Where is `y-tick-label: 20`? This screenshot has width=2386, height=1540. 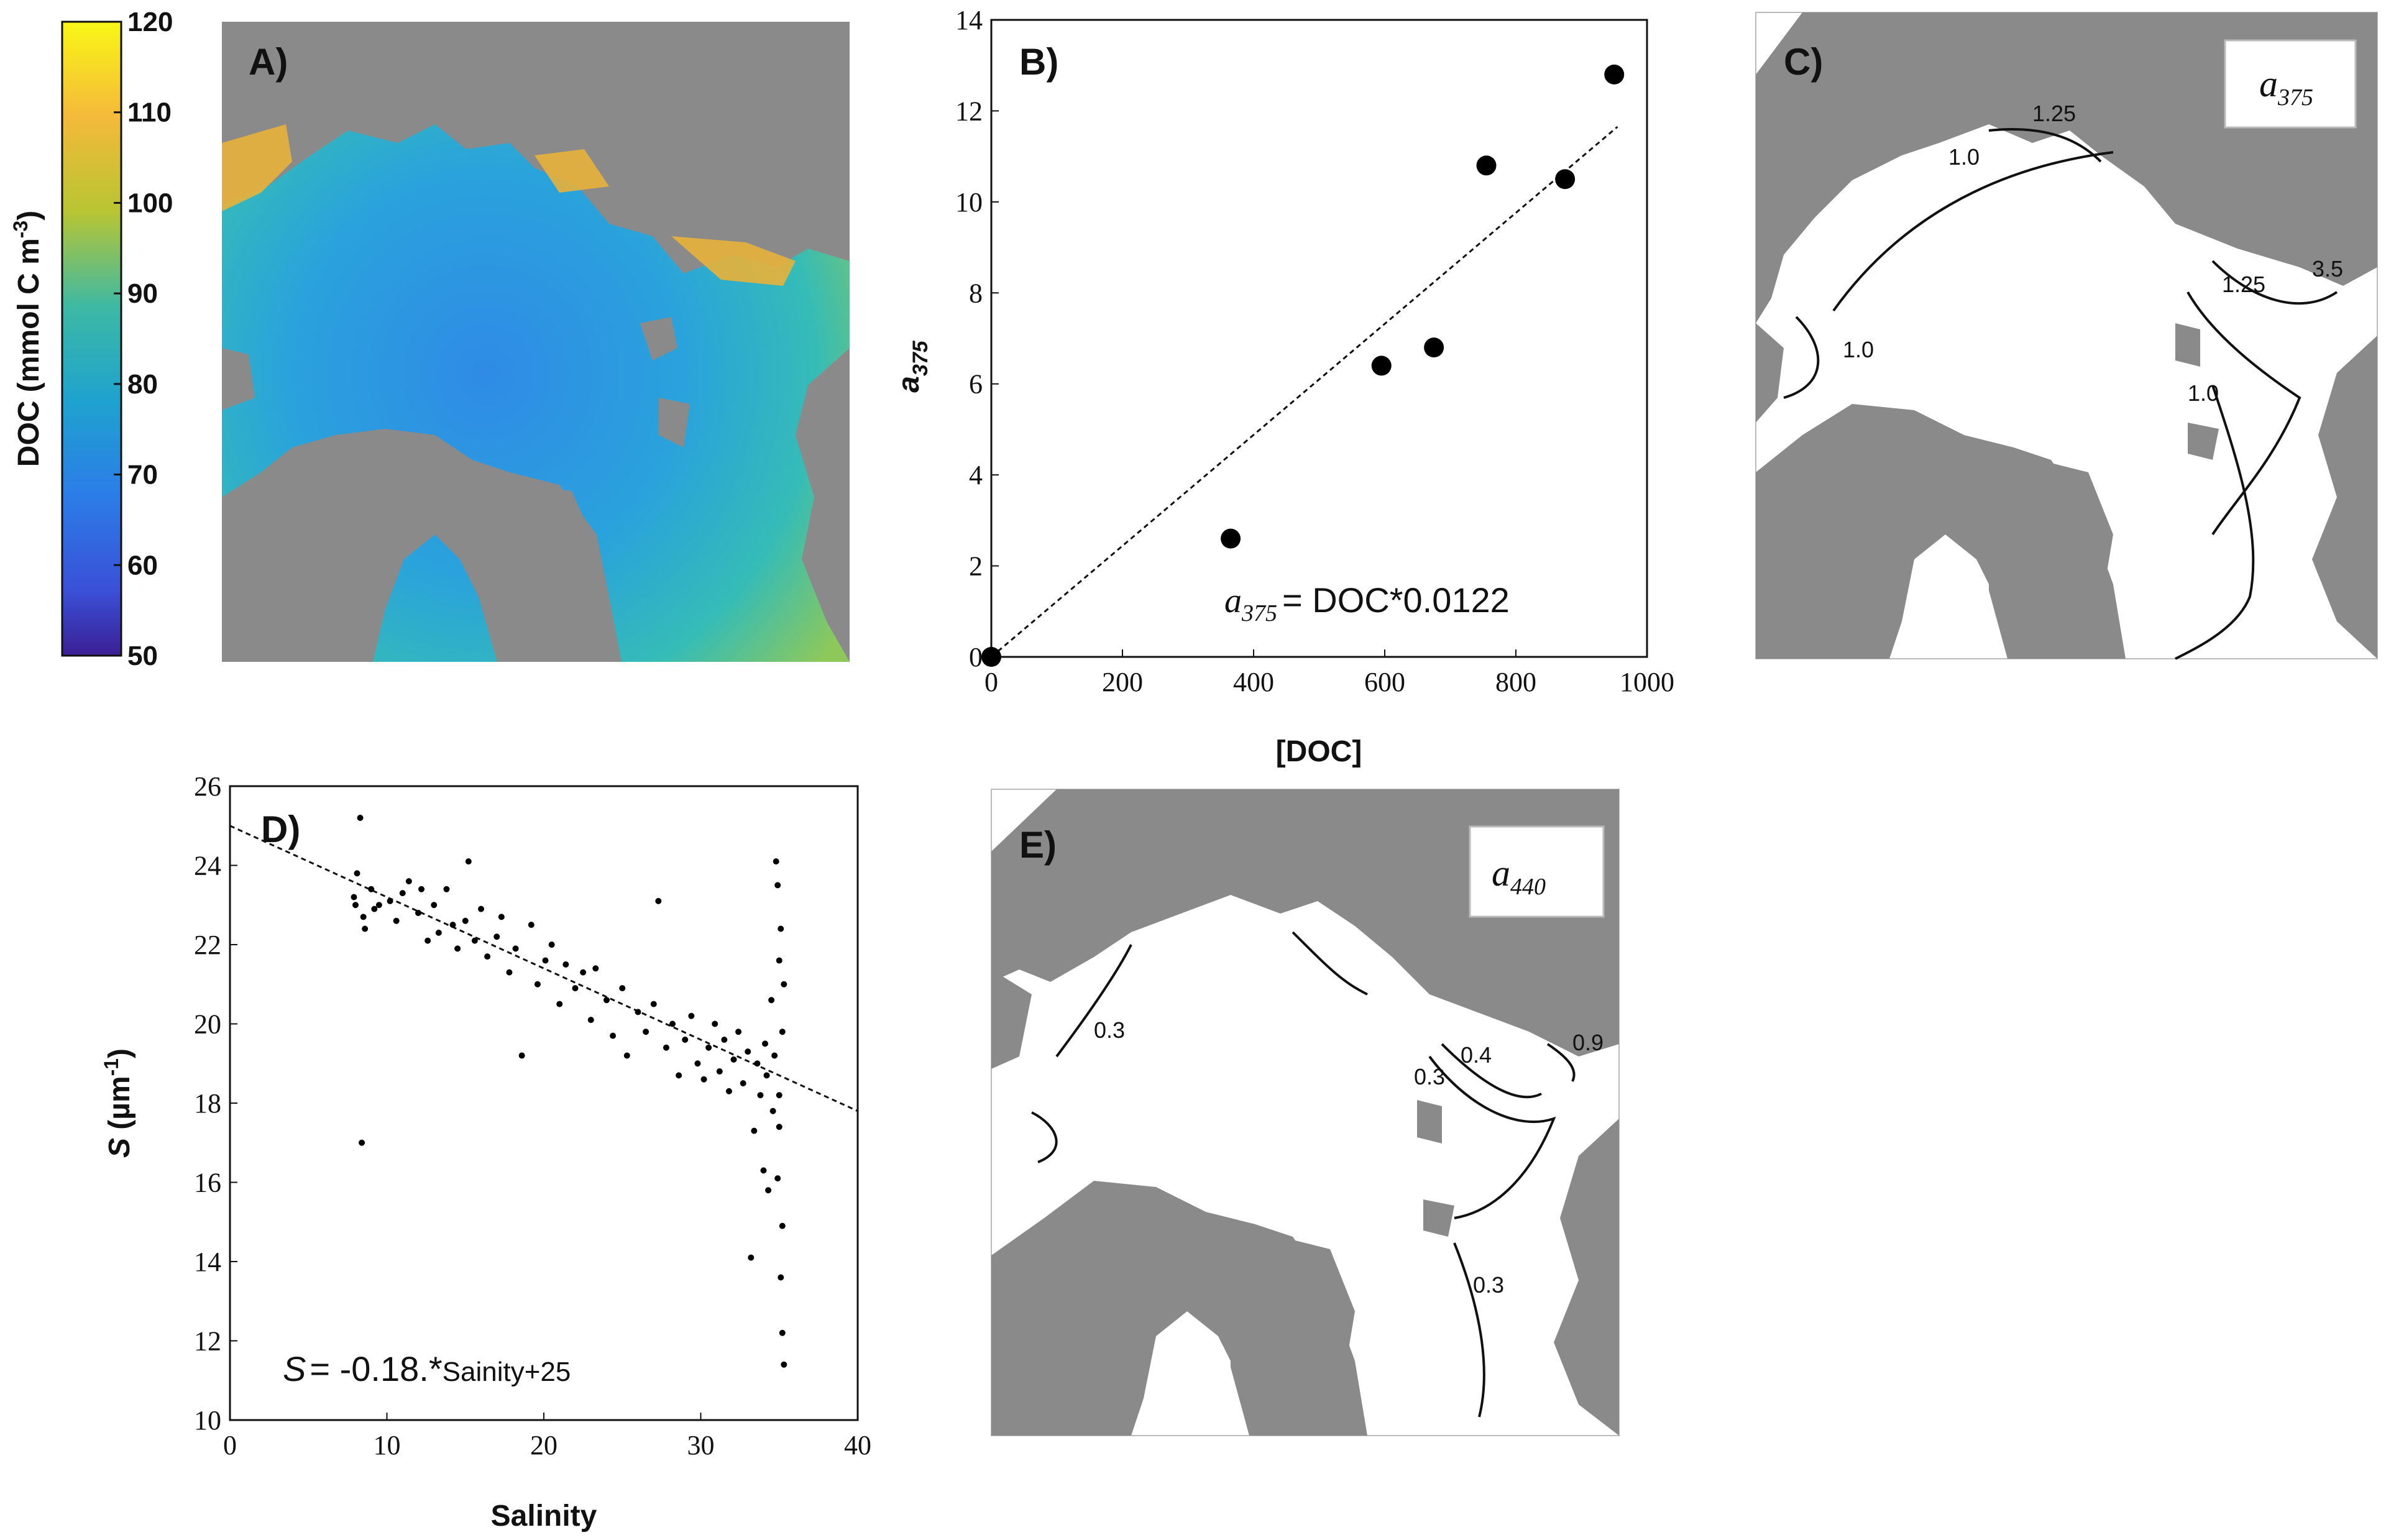
y-tick-label: 20 is located at coordinates (208, 1024).